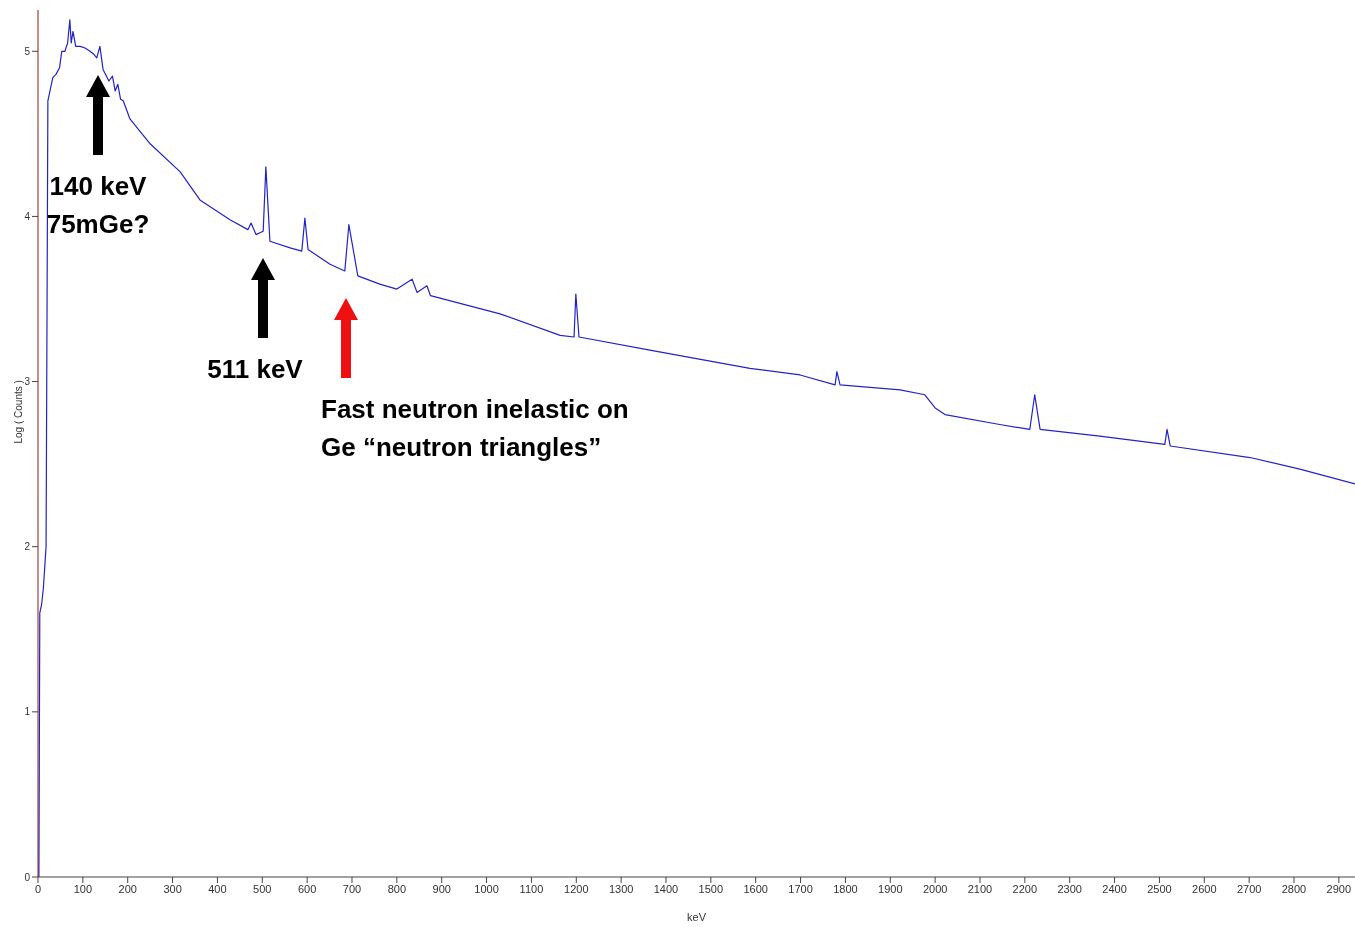  Describe the element at coordinates (1339, 888) in the screenshot. I see `x-tick-label: 2900` at that location.